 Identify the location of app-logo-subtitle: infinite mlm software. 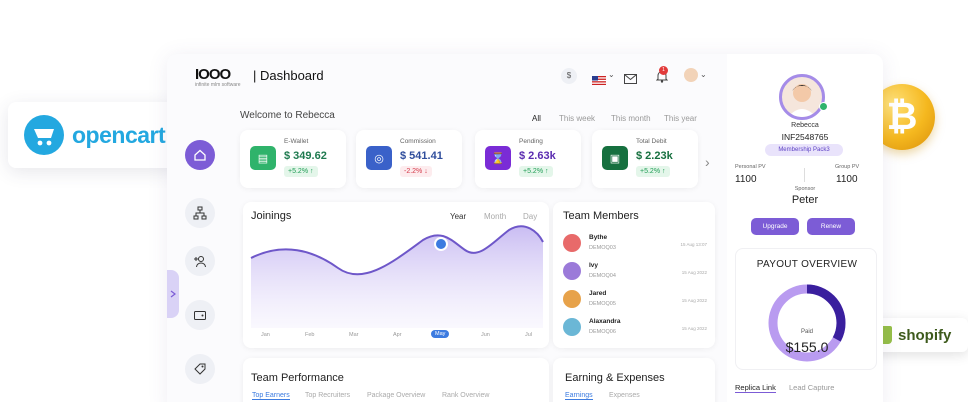
(218, 85).